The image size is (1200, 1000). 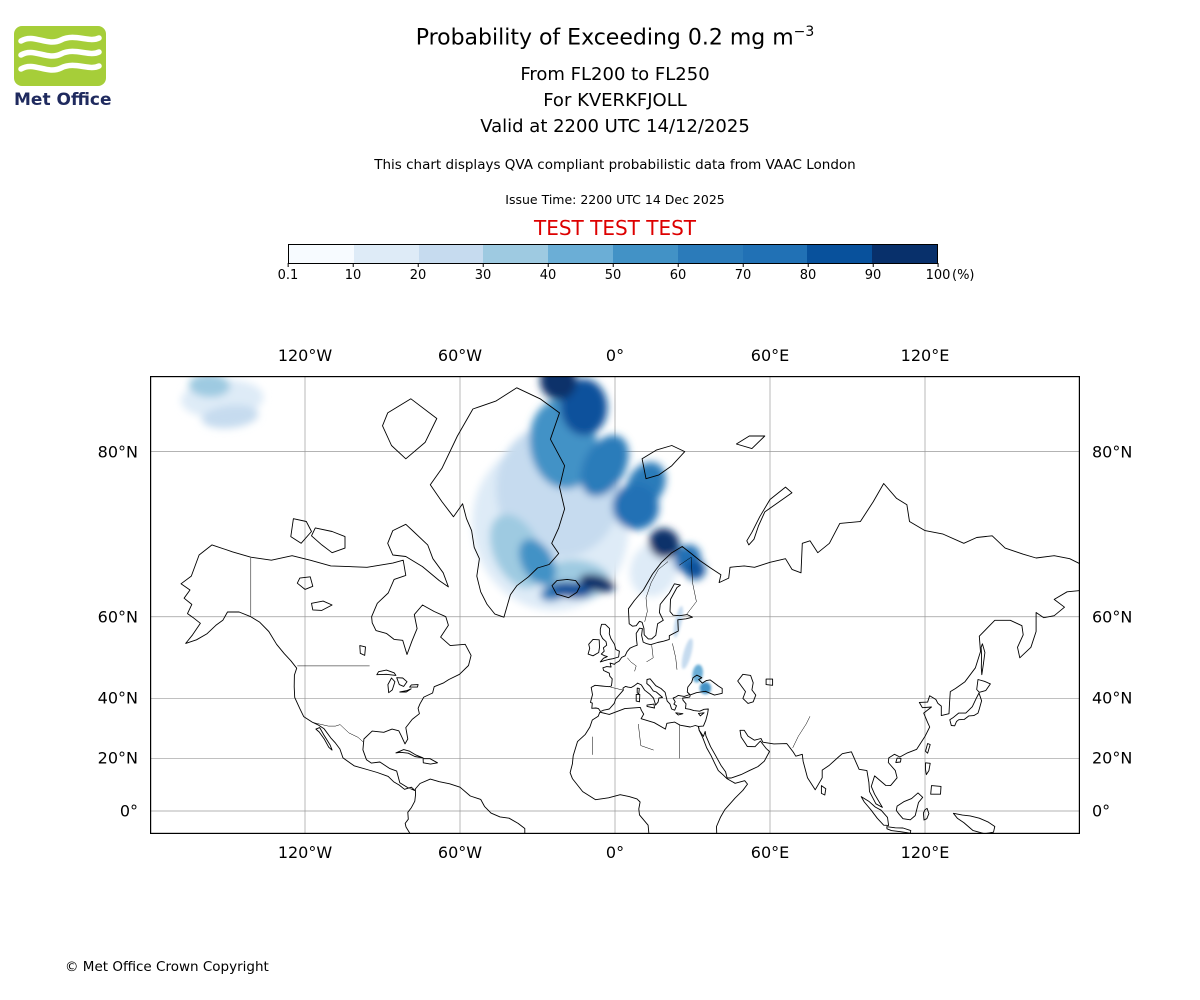 I want to click on logo-text: Met Office, so click(x=63, y=100).